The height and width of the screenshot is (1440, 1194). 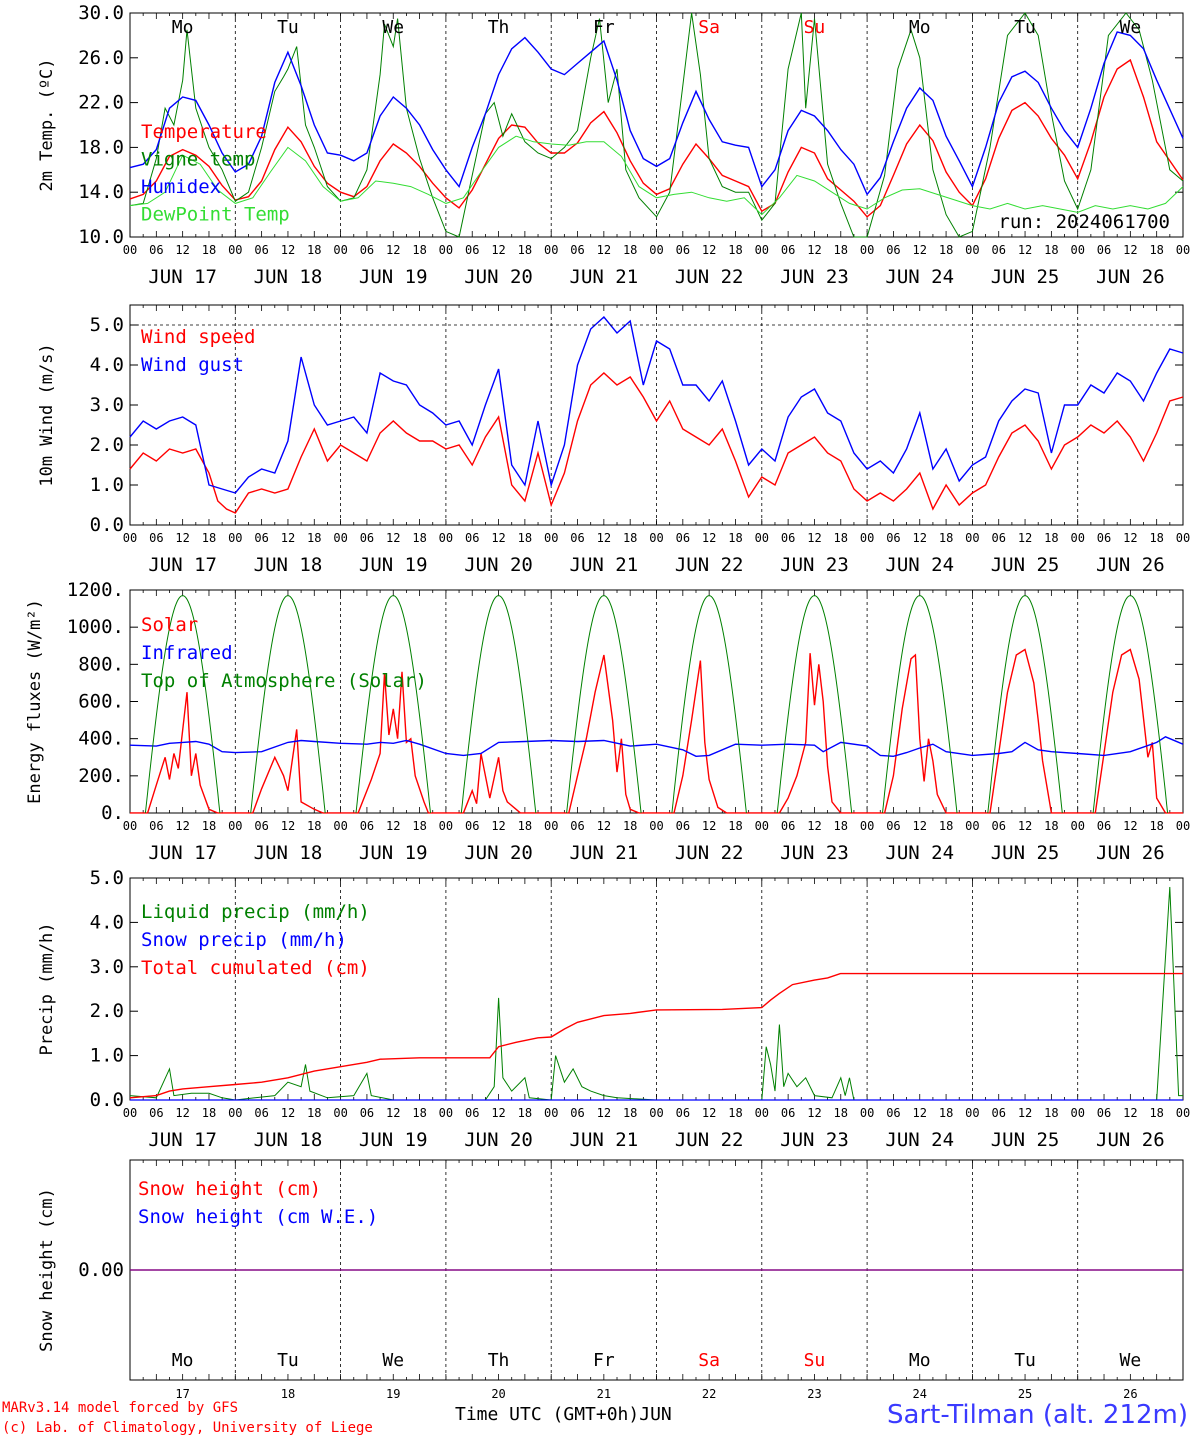 I want to click on legend-wind-speed: Wind speed, so click(x=198, y=337).